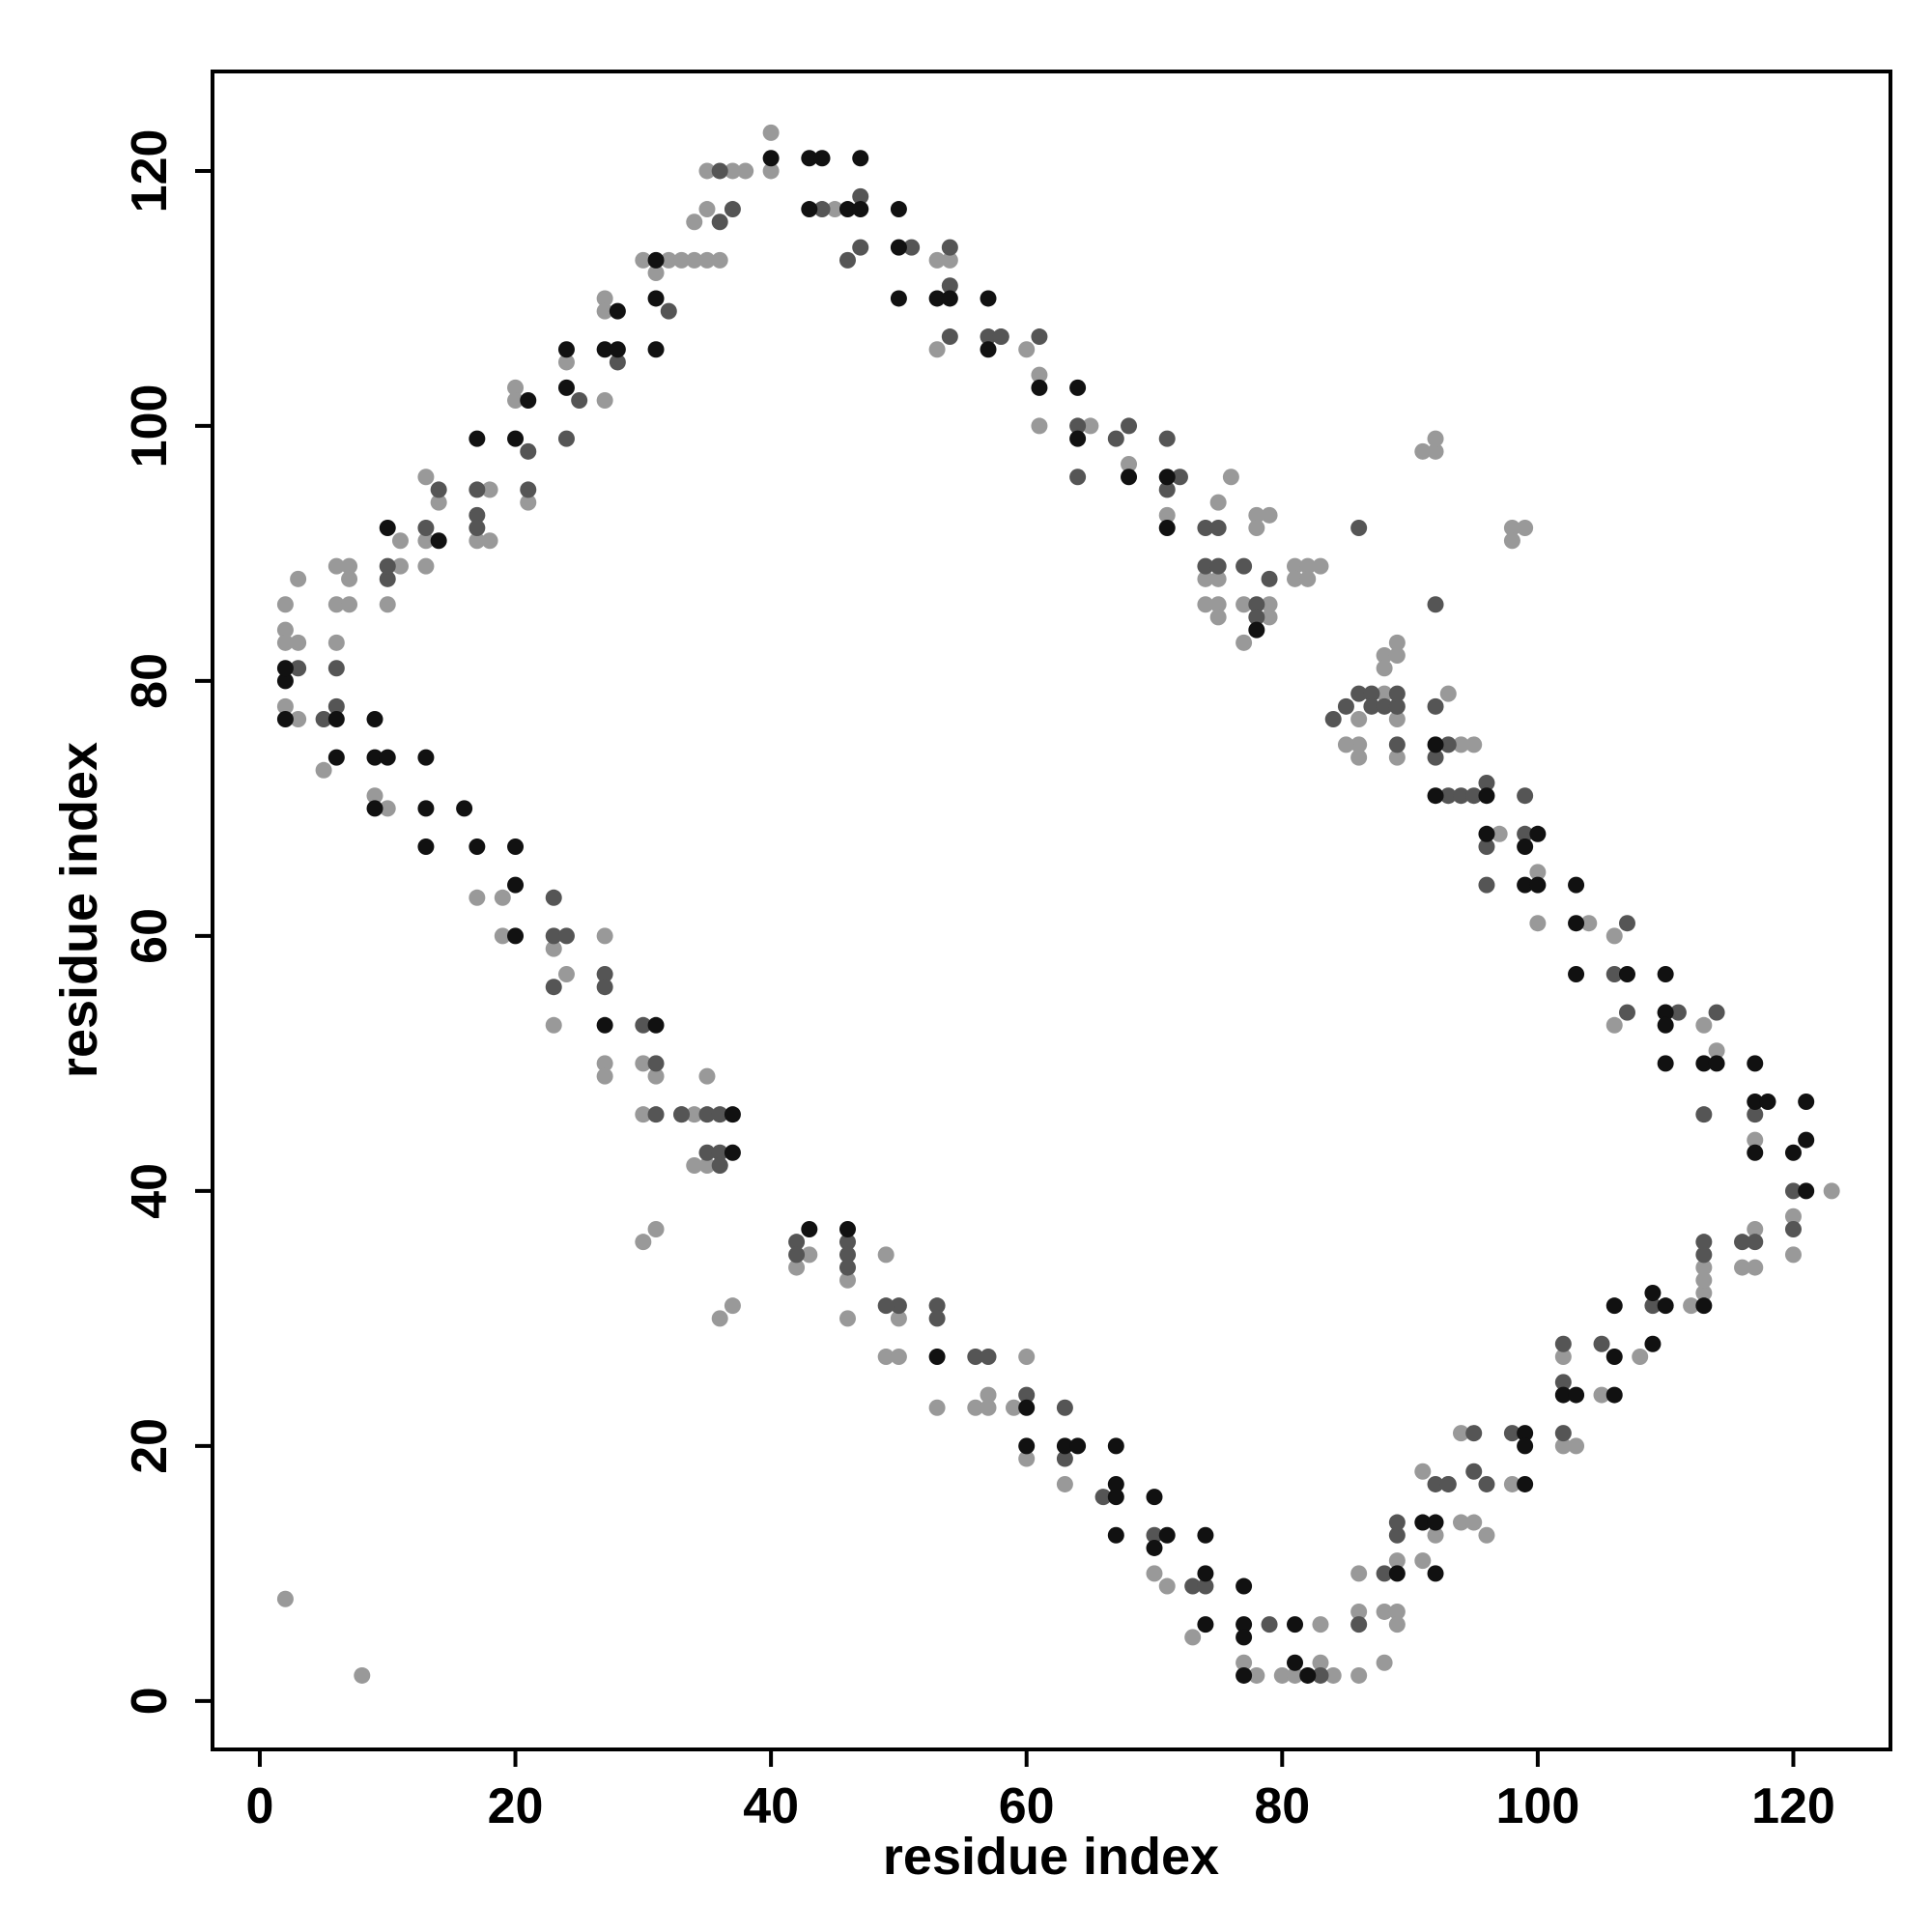 The width and height of the screenshot is (1932, 1932). What do you see at coordinates (79, 910) in the screenshot?
I see `y-axis-label: residue index` at bounding box center [79, 910].